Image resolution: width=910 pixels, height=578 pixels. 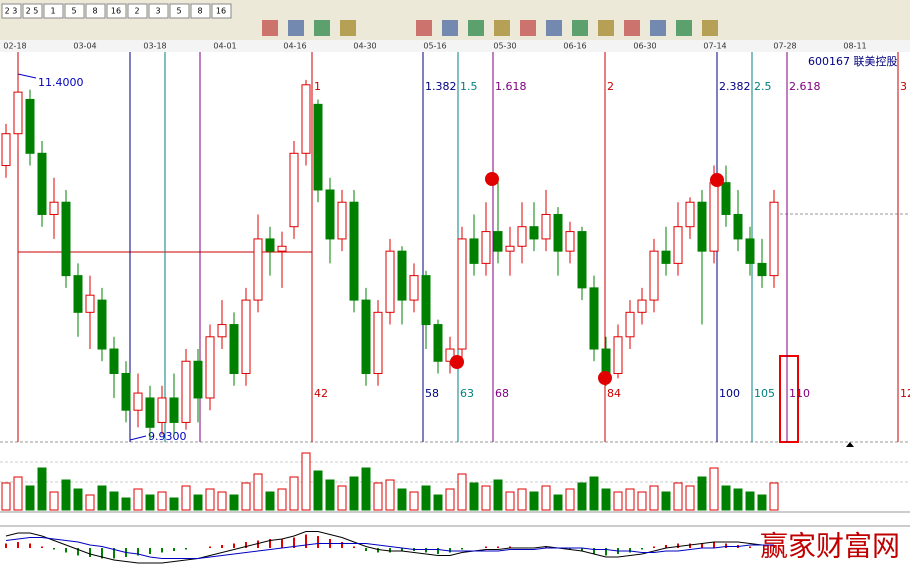 What do you see at coordinates (11, 11) in the screenshot?
I see `tool-label: 2 3` at bounding box center [11, 11].